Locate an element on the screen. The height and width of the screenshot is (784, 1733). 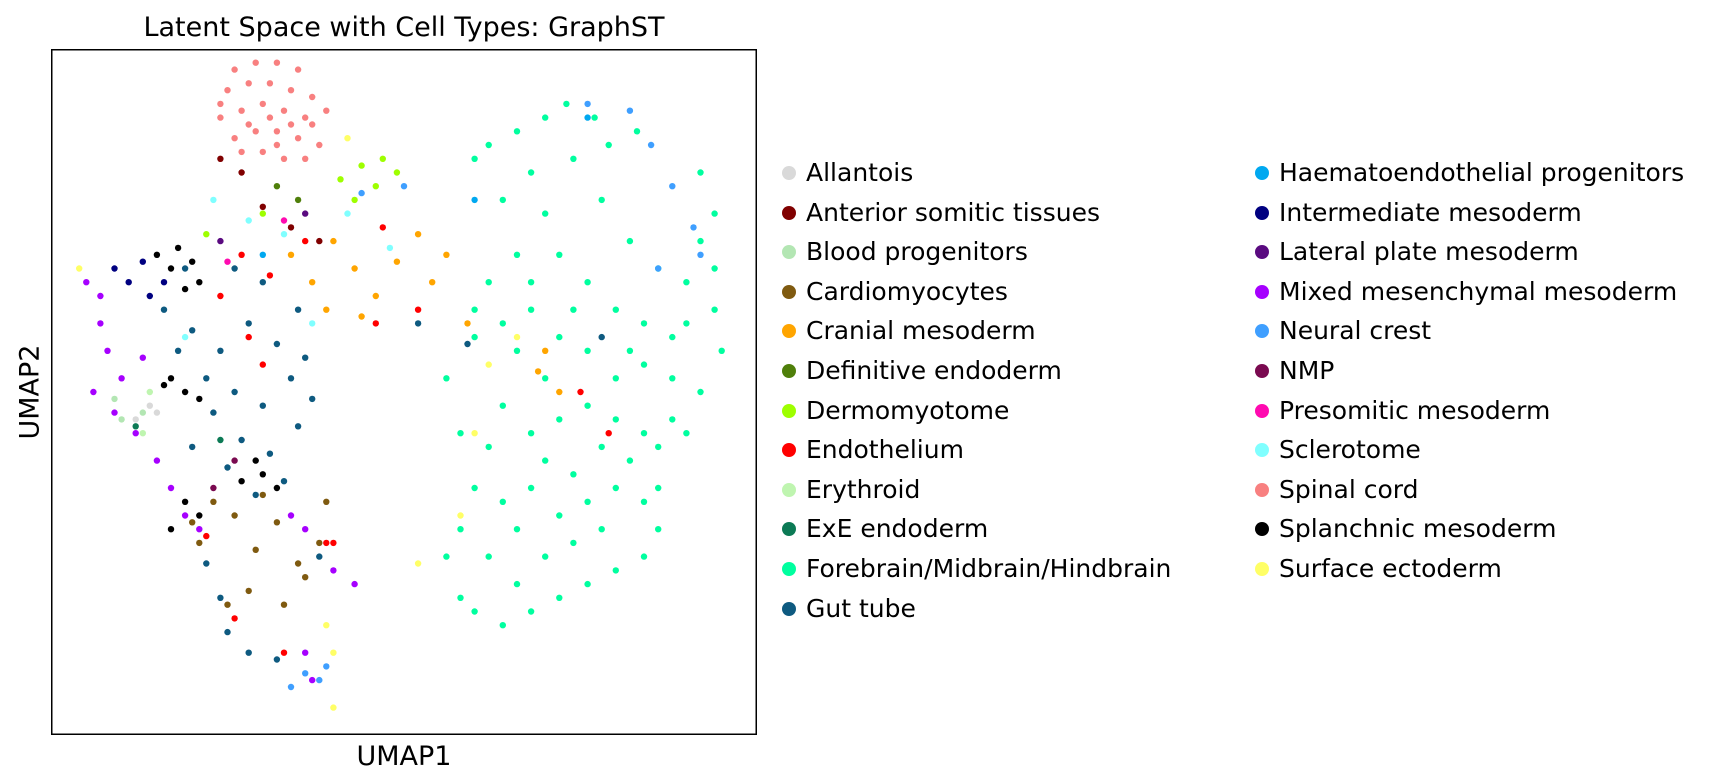
legend-item: Dermomyotome is located at coordinates (895, 411).